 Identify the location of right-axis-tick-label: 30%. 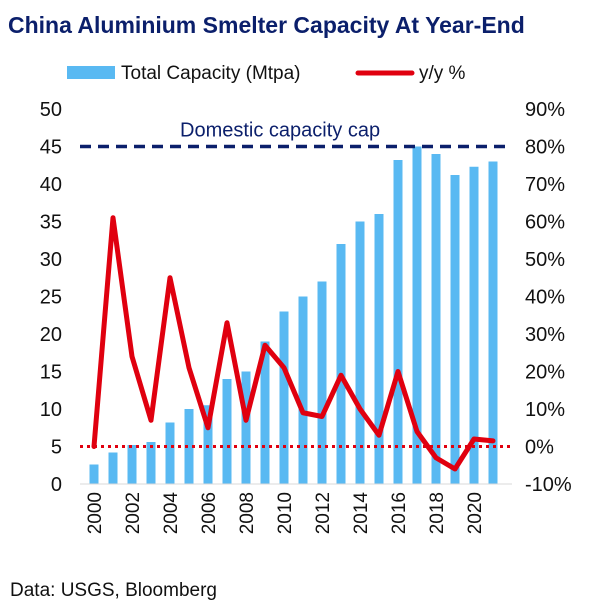
(545, 335).